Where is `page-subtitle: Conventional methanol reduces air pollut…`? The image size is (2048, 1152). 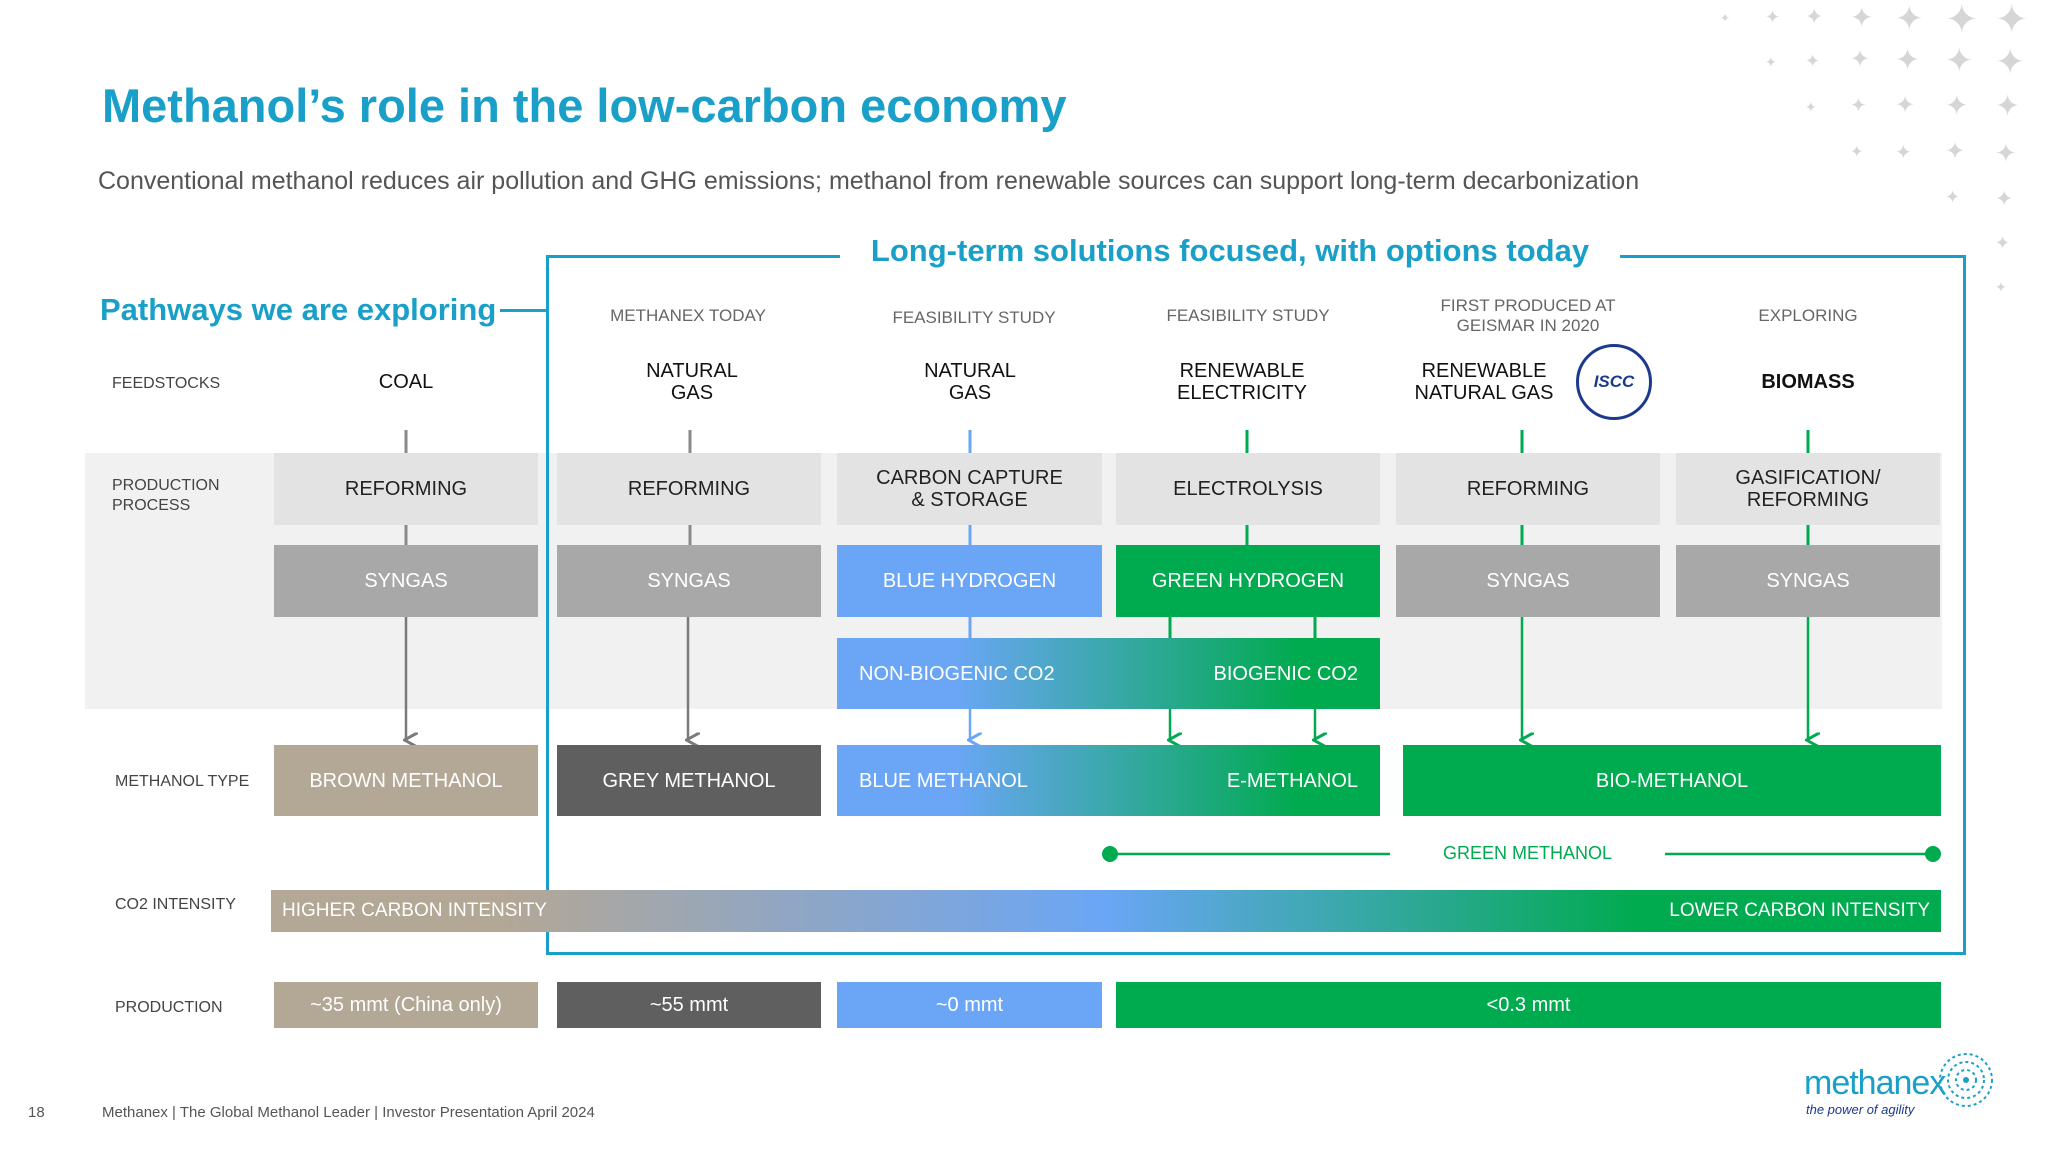
page-subtitle: Conventional methanol reduces air pollut… is located at coordinates (869, 181).